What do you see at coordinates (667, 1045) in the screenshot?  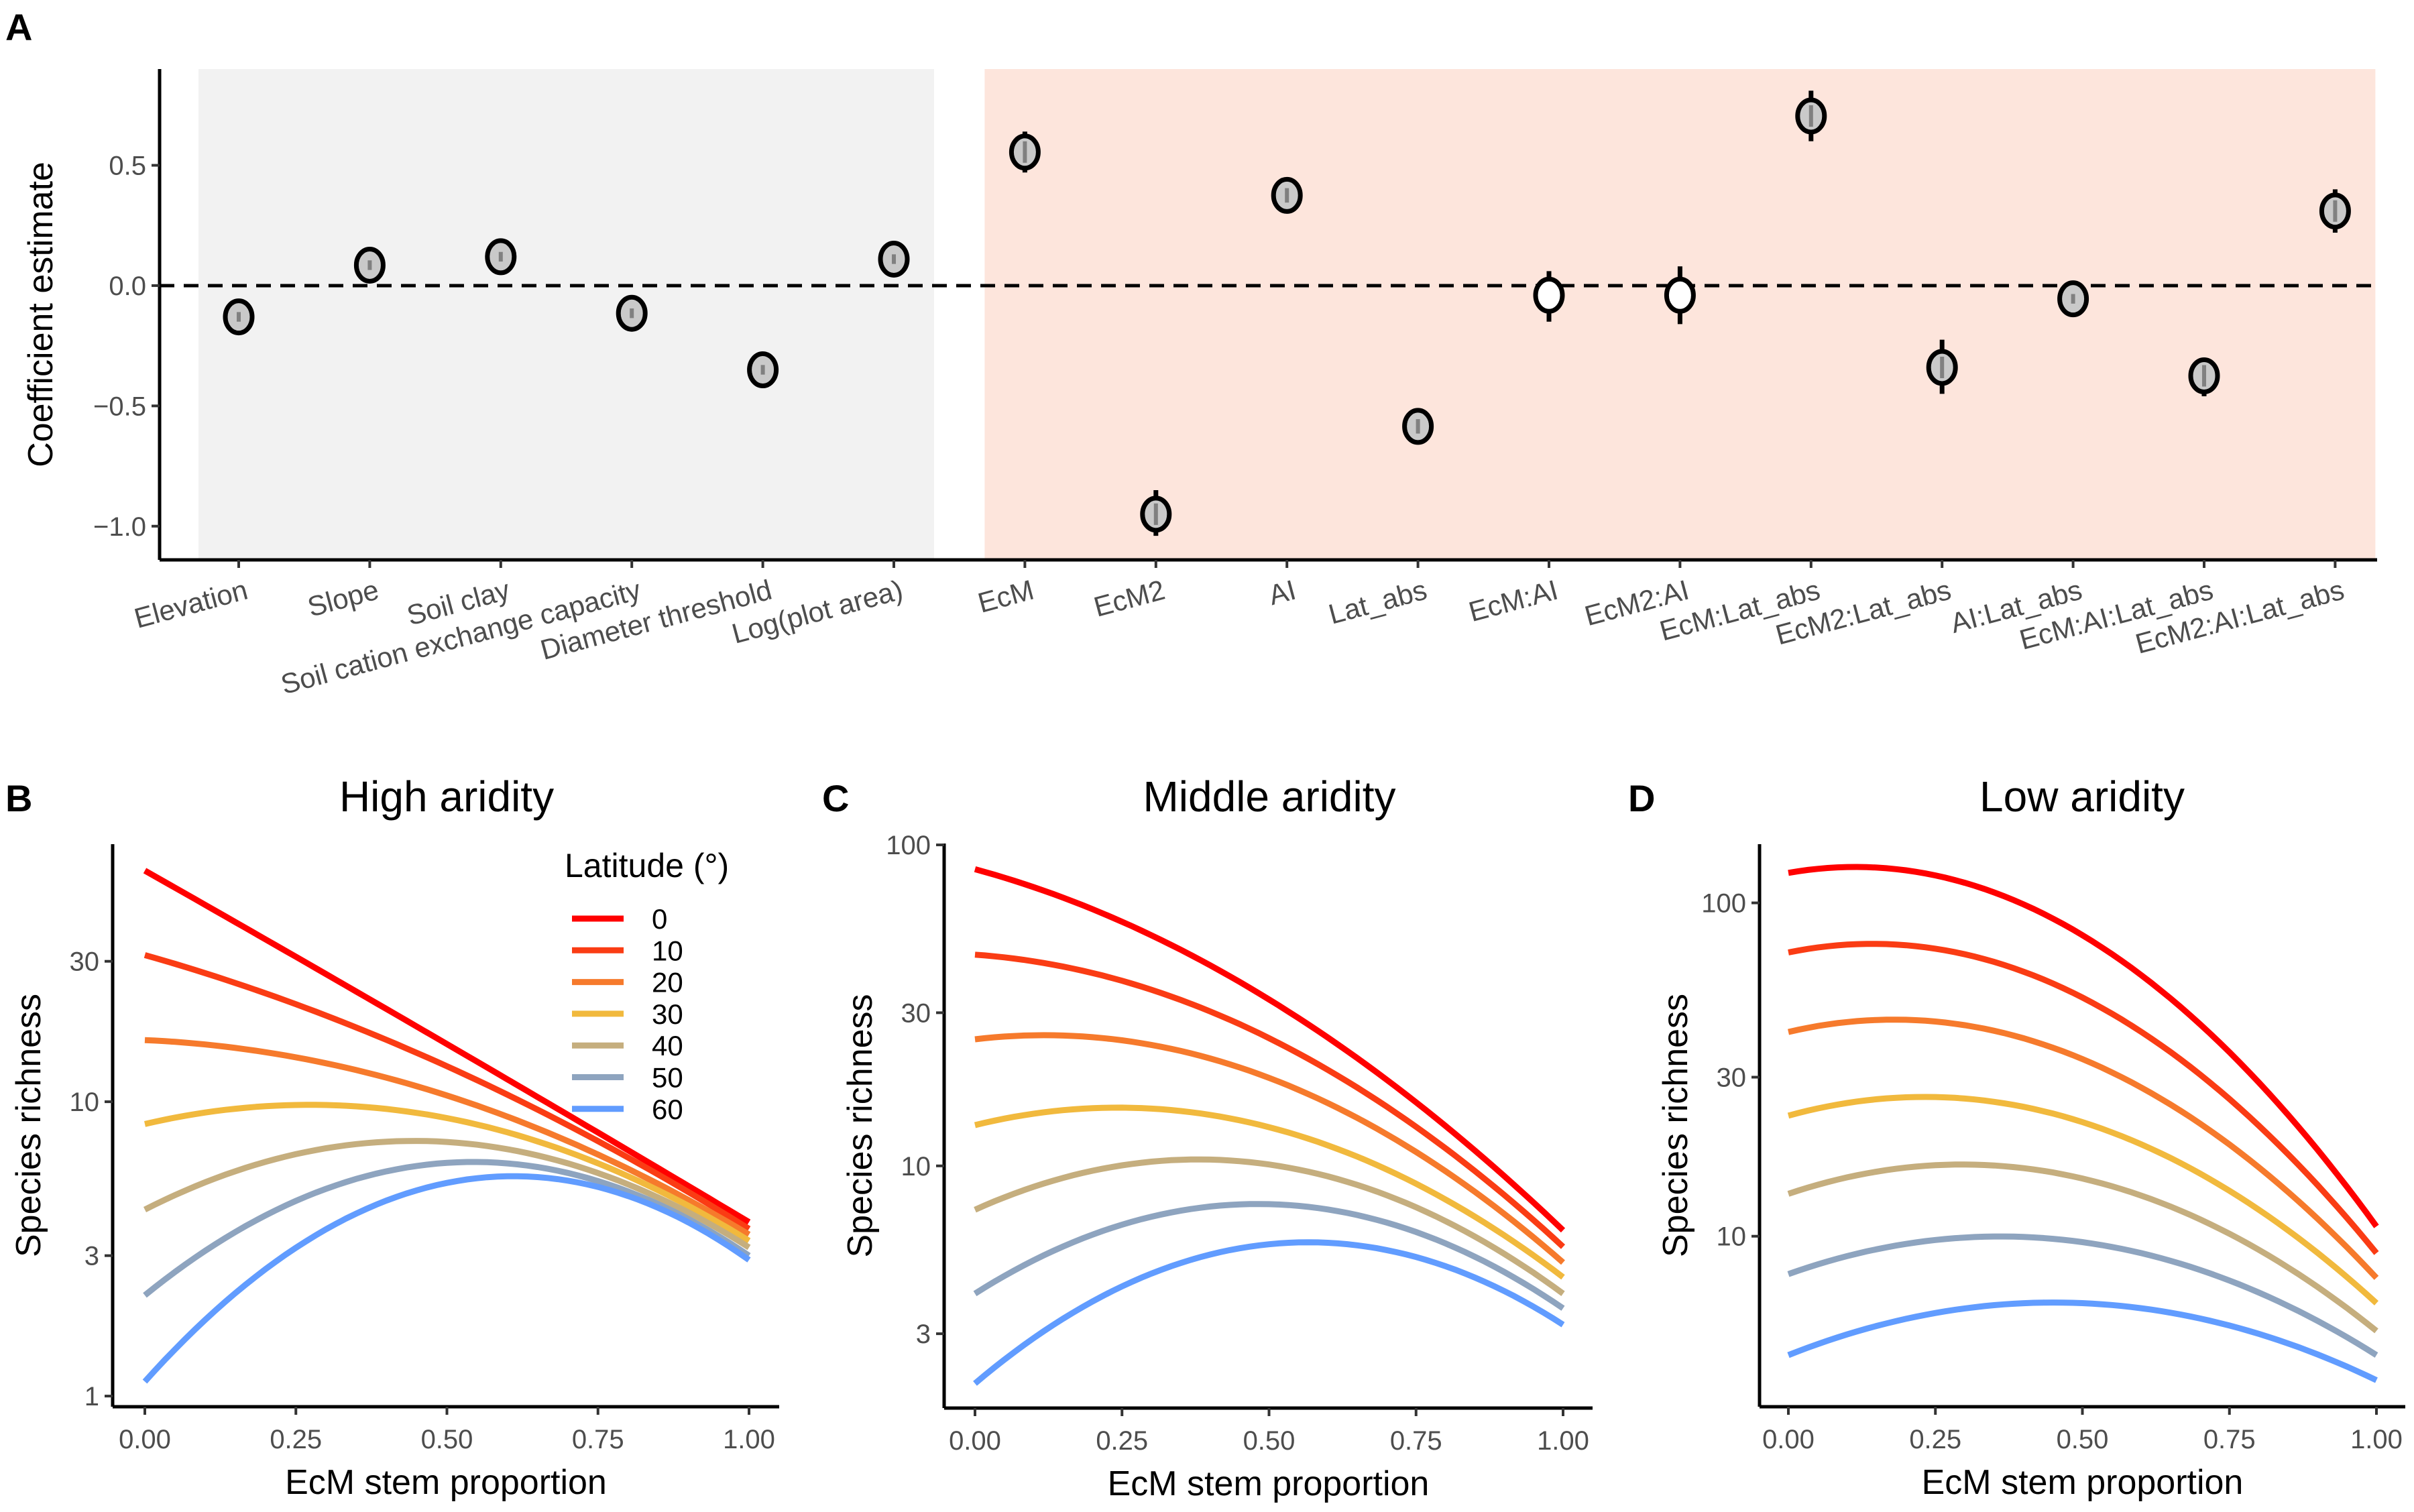 I see `legend-label-40: 40` at bounding box center [667, 1045].